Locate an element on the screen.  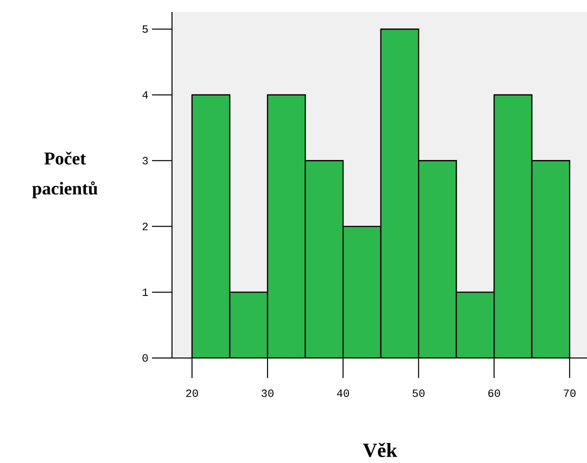
y-axis-title: Počet pacientů is located at coordinates (65, 175).